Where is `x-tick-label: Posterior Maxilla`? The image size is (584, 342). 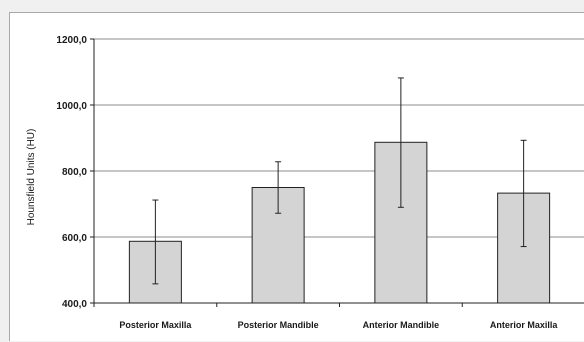
x-tick-label: Posterior Maxilla is located at coordinates (155, 325).